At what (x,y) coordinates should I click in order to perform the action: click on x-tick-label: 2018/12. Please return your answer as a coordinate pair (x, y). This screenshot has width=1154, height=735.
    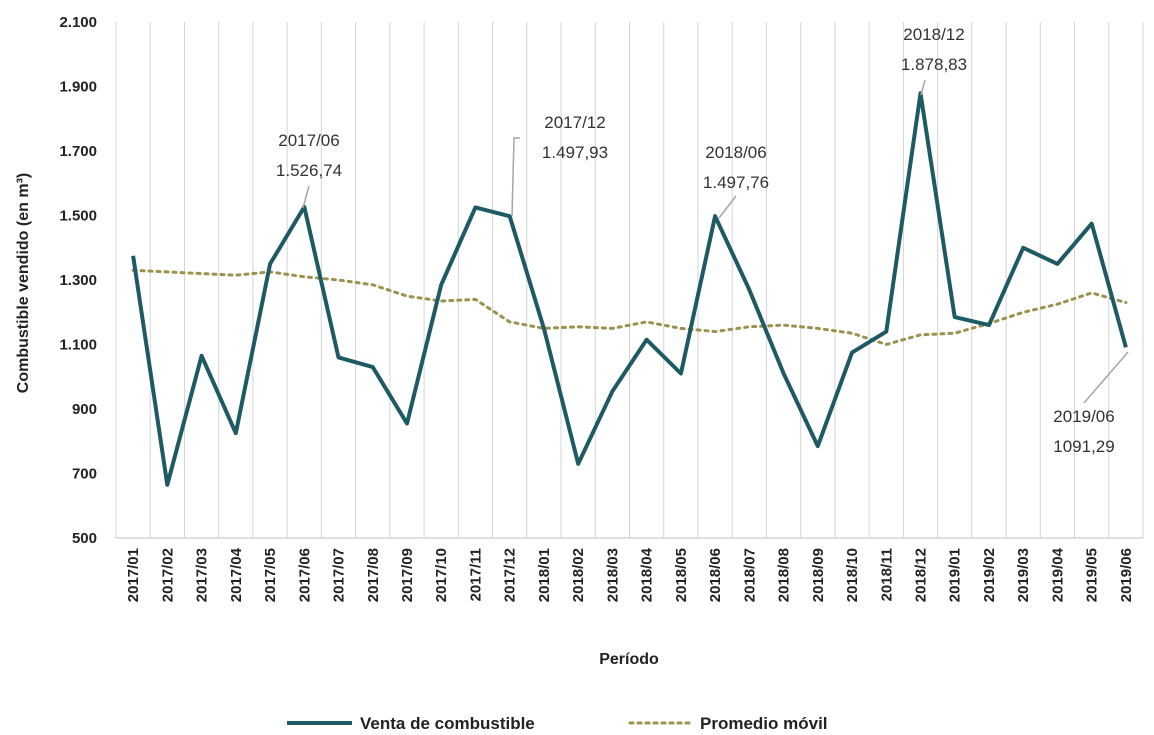
    Looking at the image, I should click on (920, 575).